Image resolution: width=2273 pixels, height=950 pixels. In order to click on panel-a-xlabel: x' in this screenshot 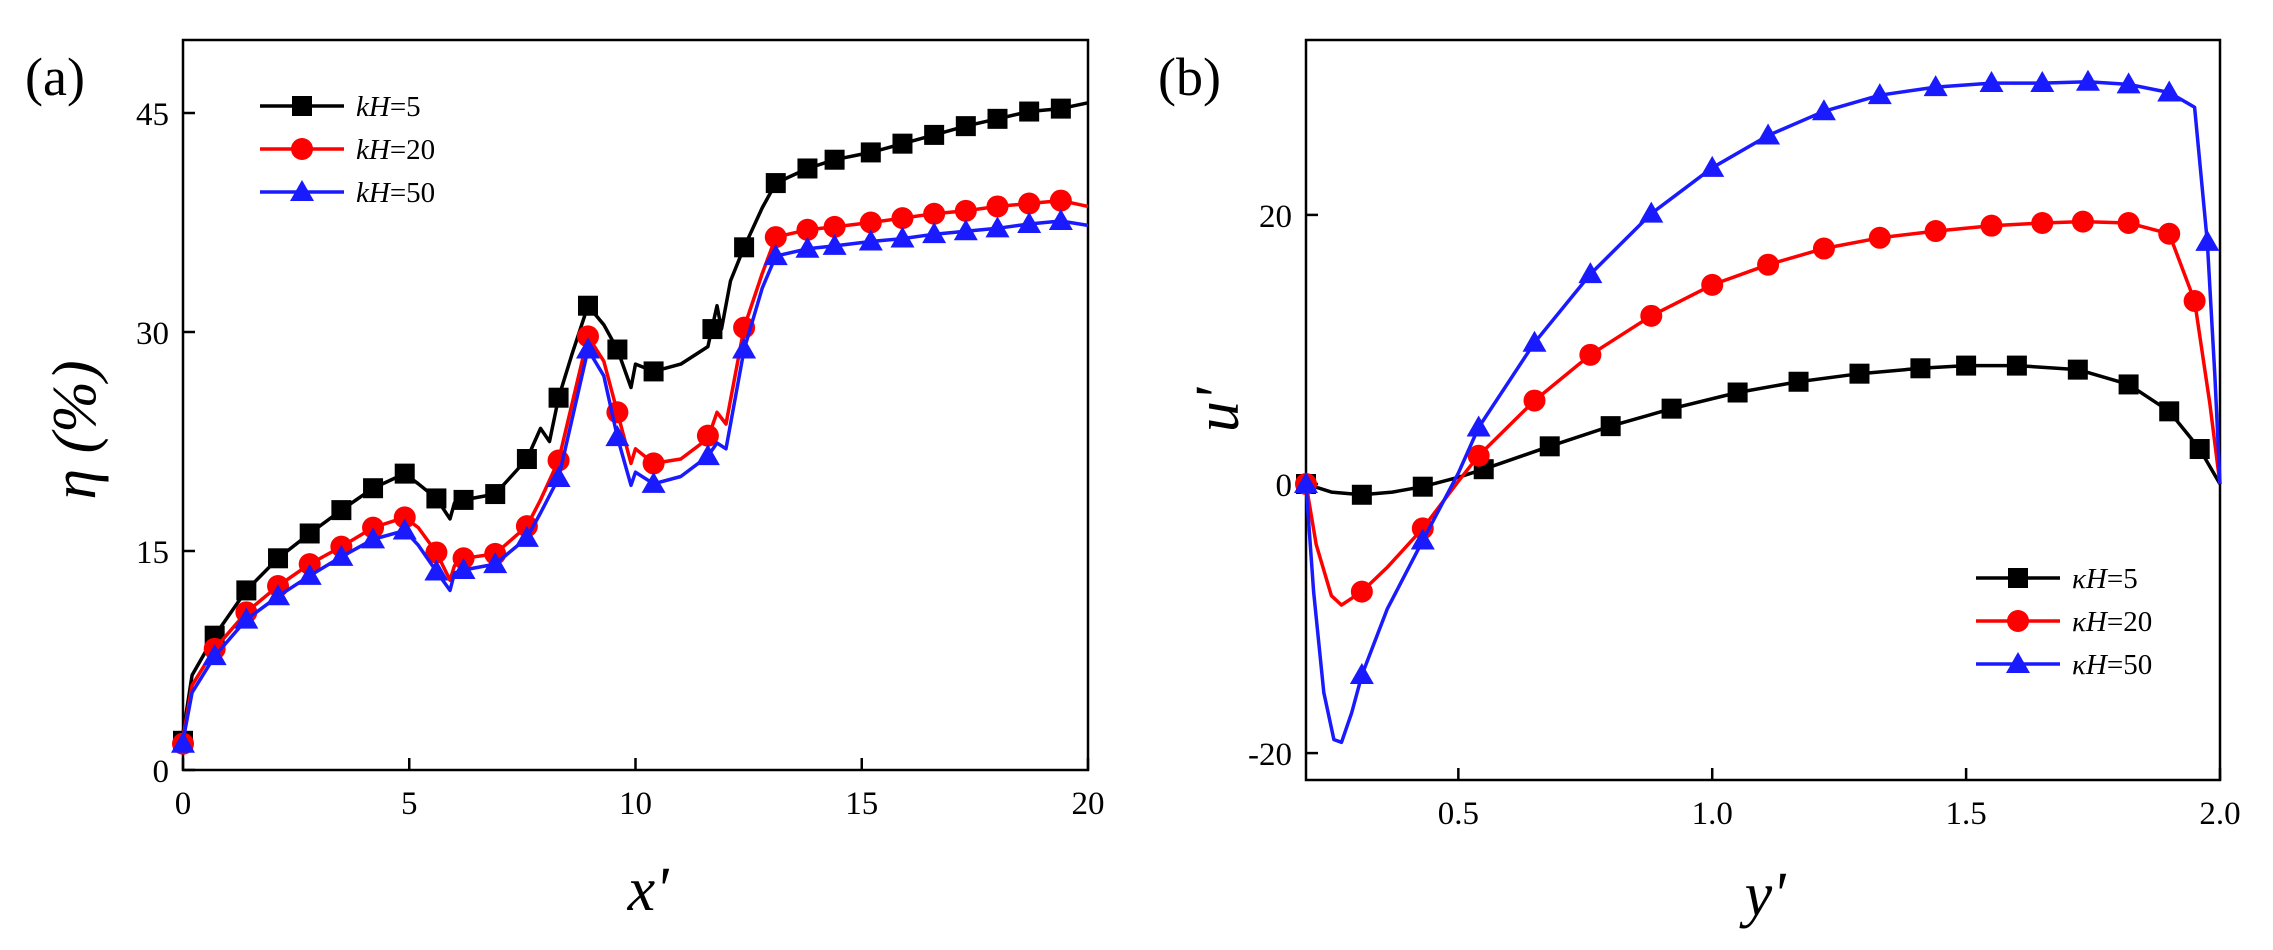, I will do `click(649, 890)`.